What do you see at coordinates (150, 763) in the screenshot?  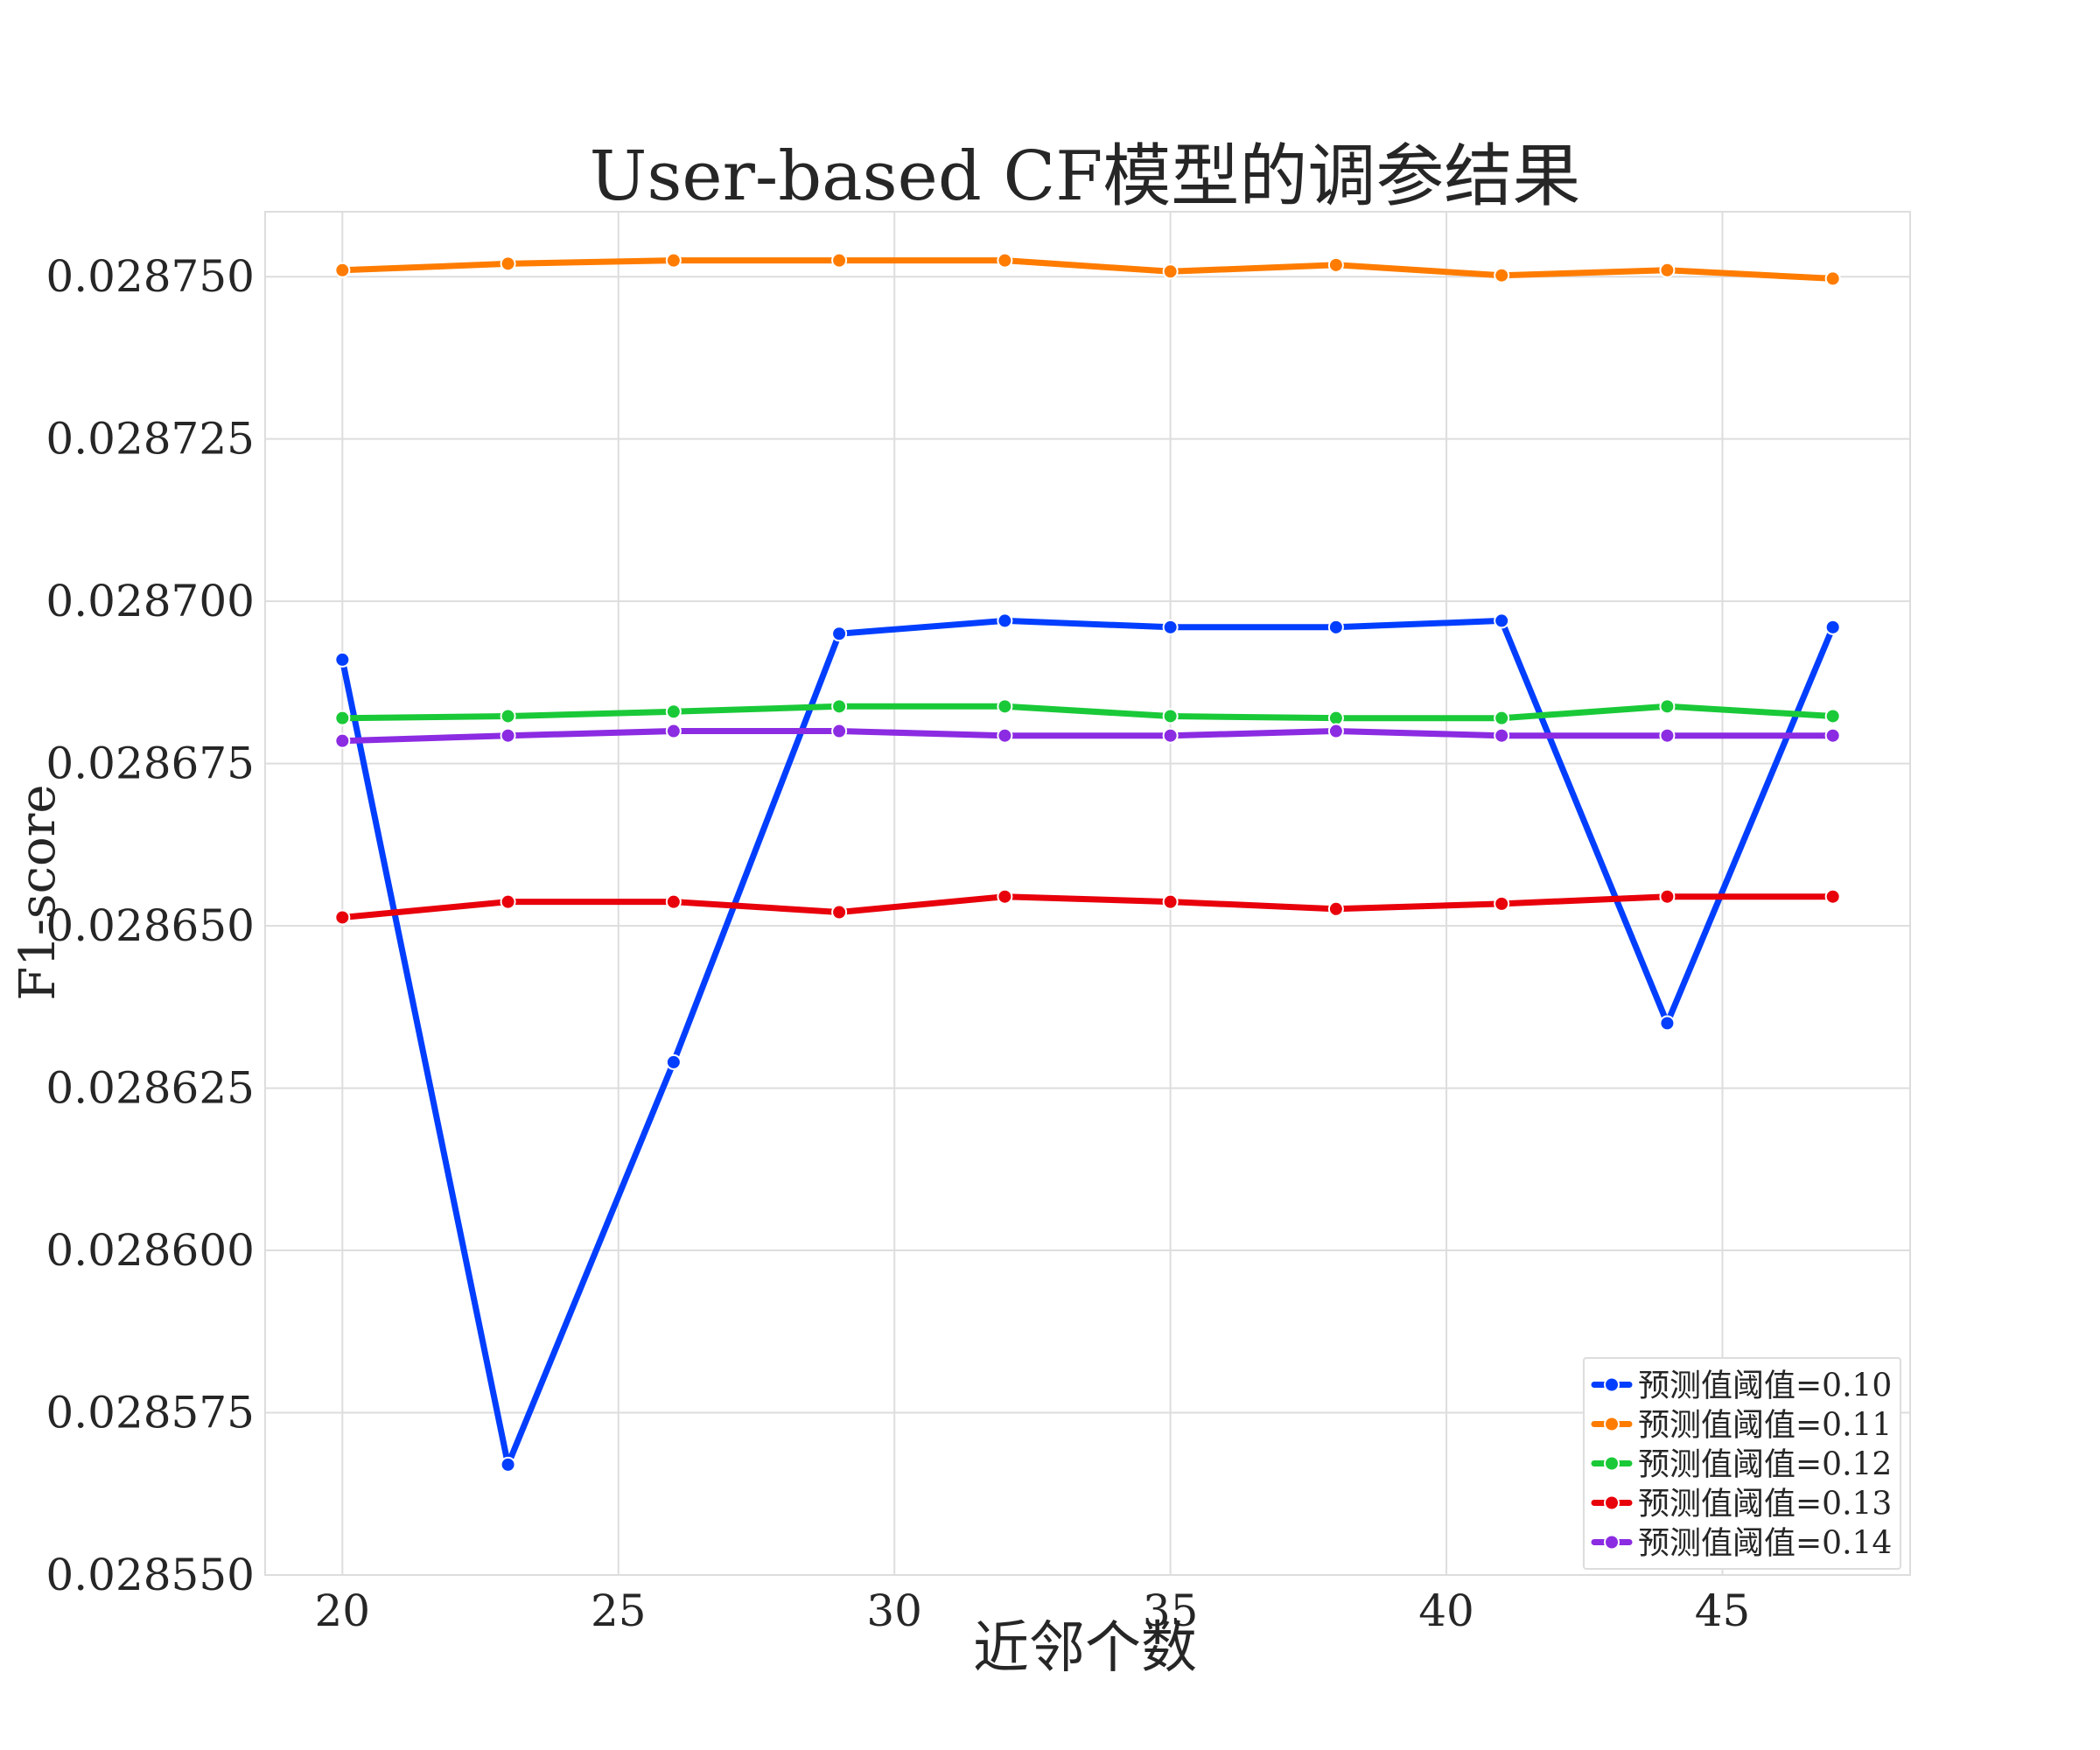 I see `y-tick-label: 0.028675` at bounding box center [150, 763].